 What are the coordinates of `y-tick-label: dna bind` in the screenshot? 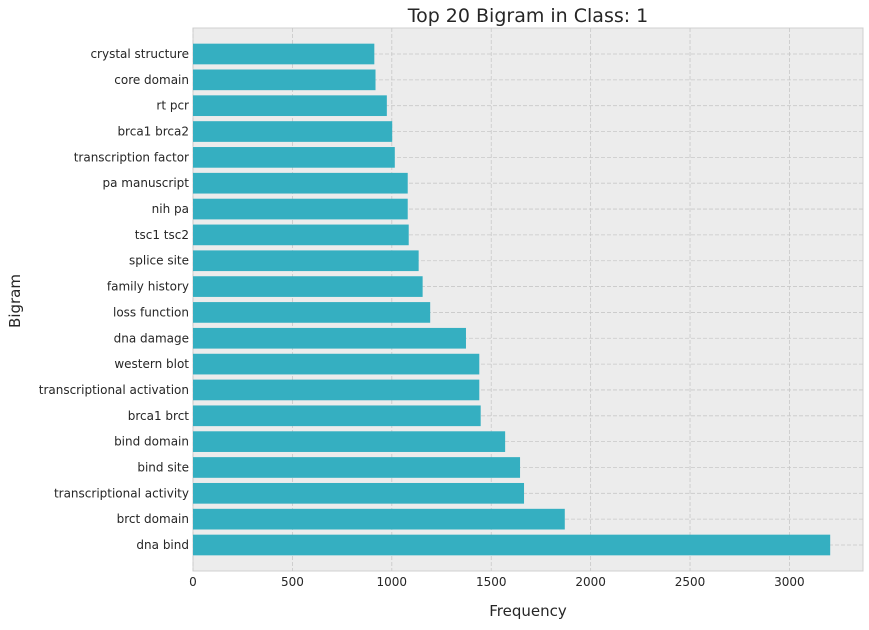 It's located at (162, 545).